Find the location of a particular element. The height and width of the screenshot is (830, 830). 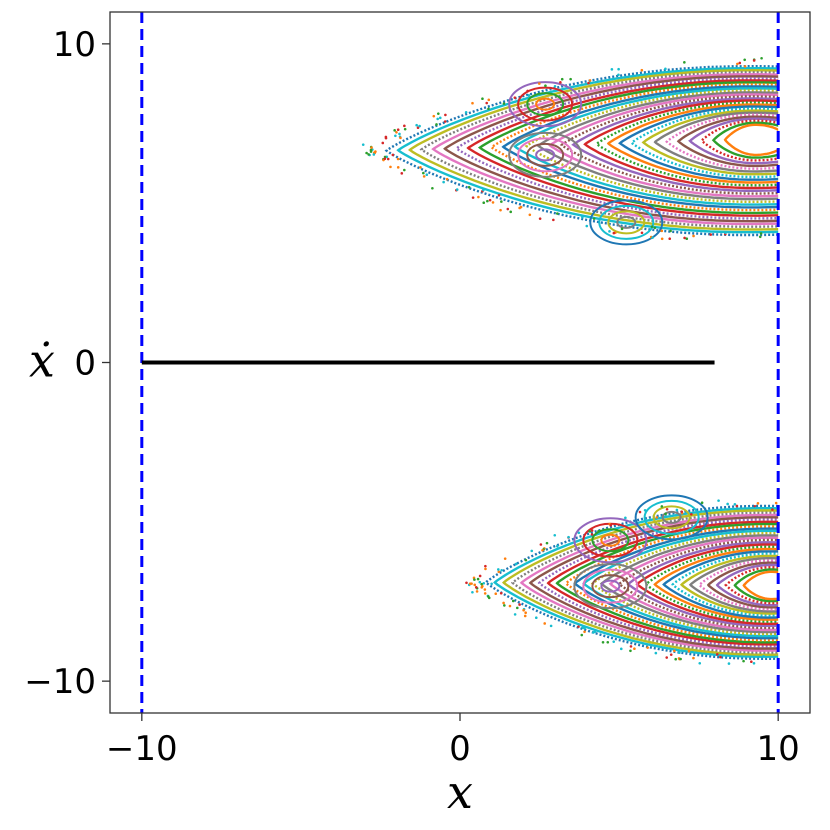

y-tick-label: 0 is located at coordinates (85, 364).